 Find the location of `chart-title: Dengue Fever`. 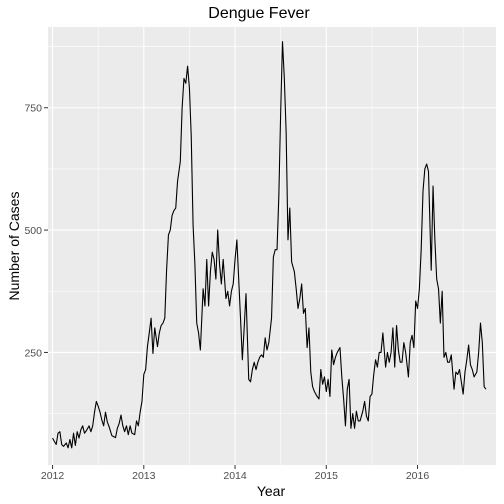

chart-title: Dengue Fever is located at coordinates (259, 13).